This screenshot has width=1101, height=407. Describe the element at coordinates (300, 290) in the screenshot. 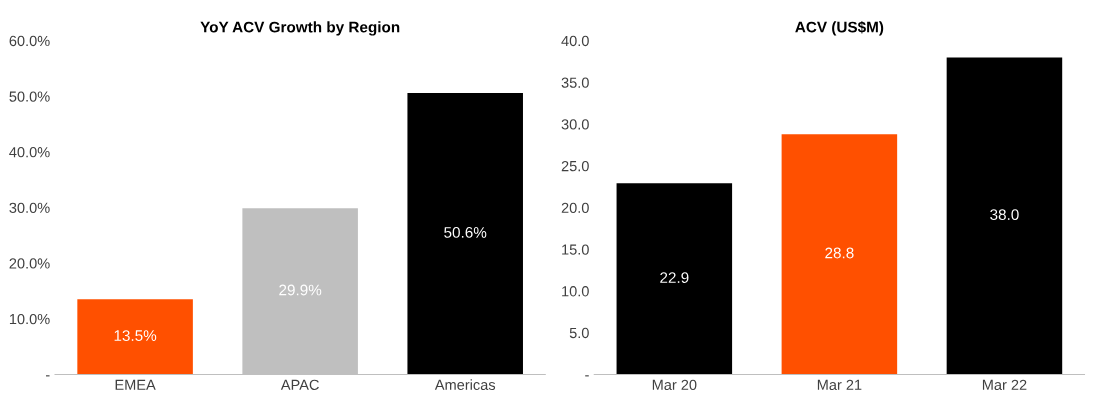

I see `data-label: 29.9%` at that location.